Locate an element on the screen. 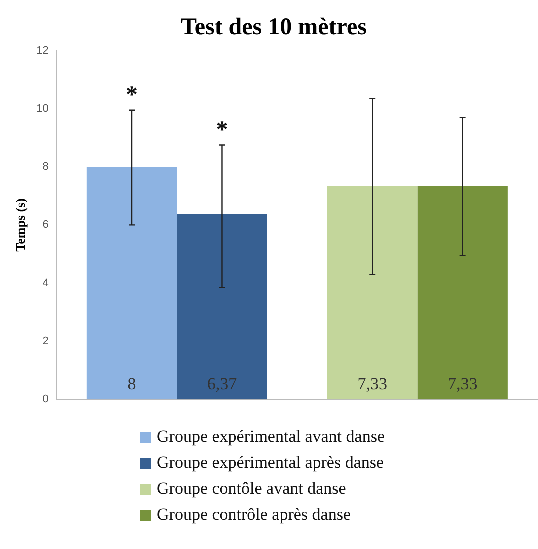 Image resolution: width=538 pixels, height=549 pixels. legend-label: Groupe expérimental après danse is located at coordinates (270, 463).